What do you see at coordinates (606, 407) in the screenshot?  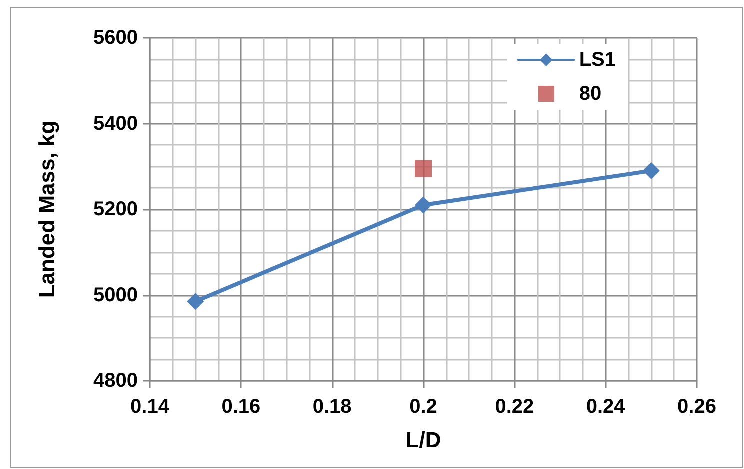 I see `x-tick-label: 0.24` at bounding box center [606, 407].